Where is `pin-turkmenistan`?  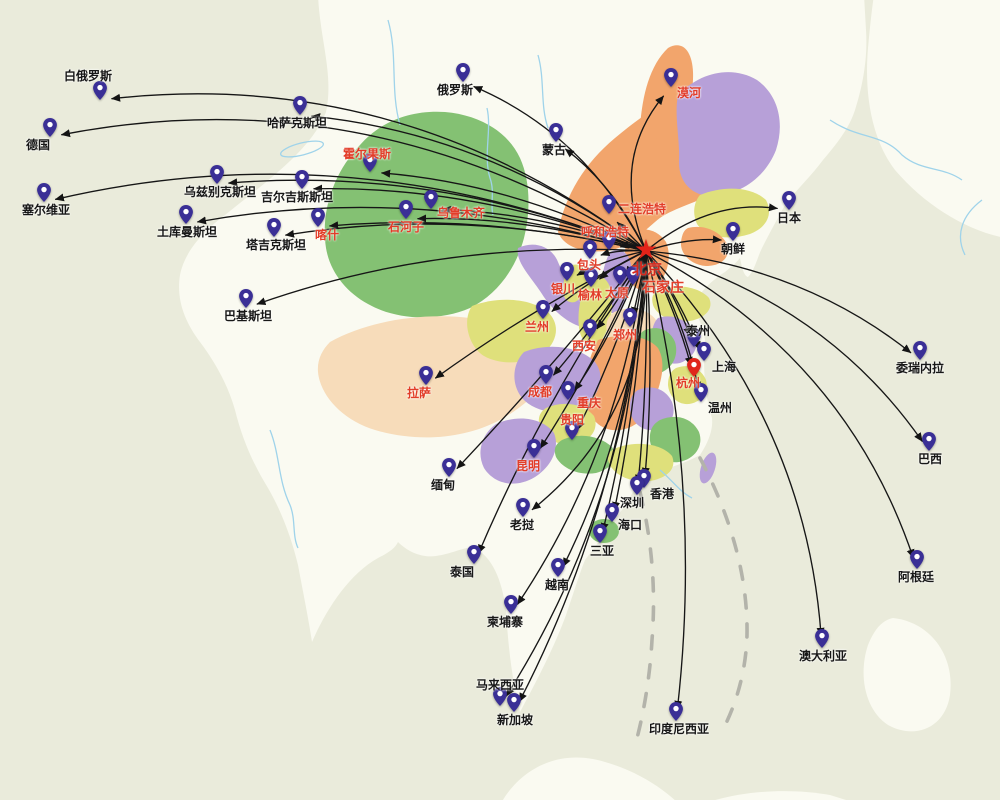
pin-turkmenistan is located at coordinates (186, 214).